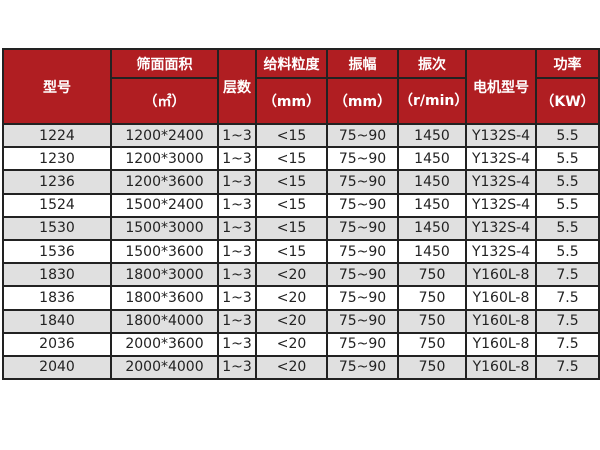 This screenshot has width=600, height=450. What do you see at coordinates (362, 101) in the screenshot?
I see `header-amplitude-unit: （mm）` at bounding box center [362, 101].